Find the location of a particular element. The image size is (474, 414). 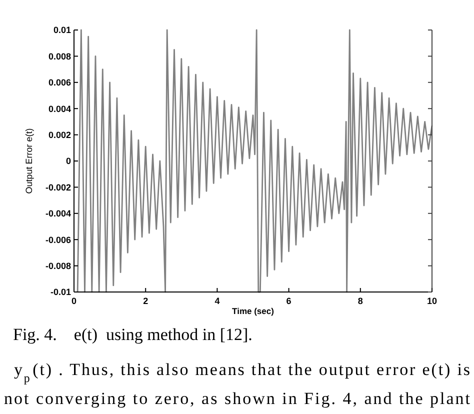

x-tick-label: 4 is located at coordinates (217, 301).